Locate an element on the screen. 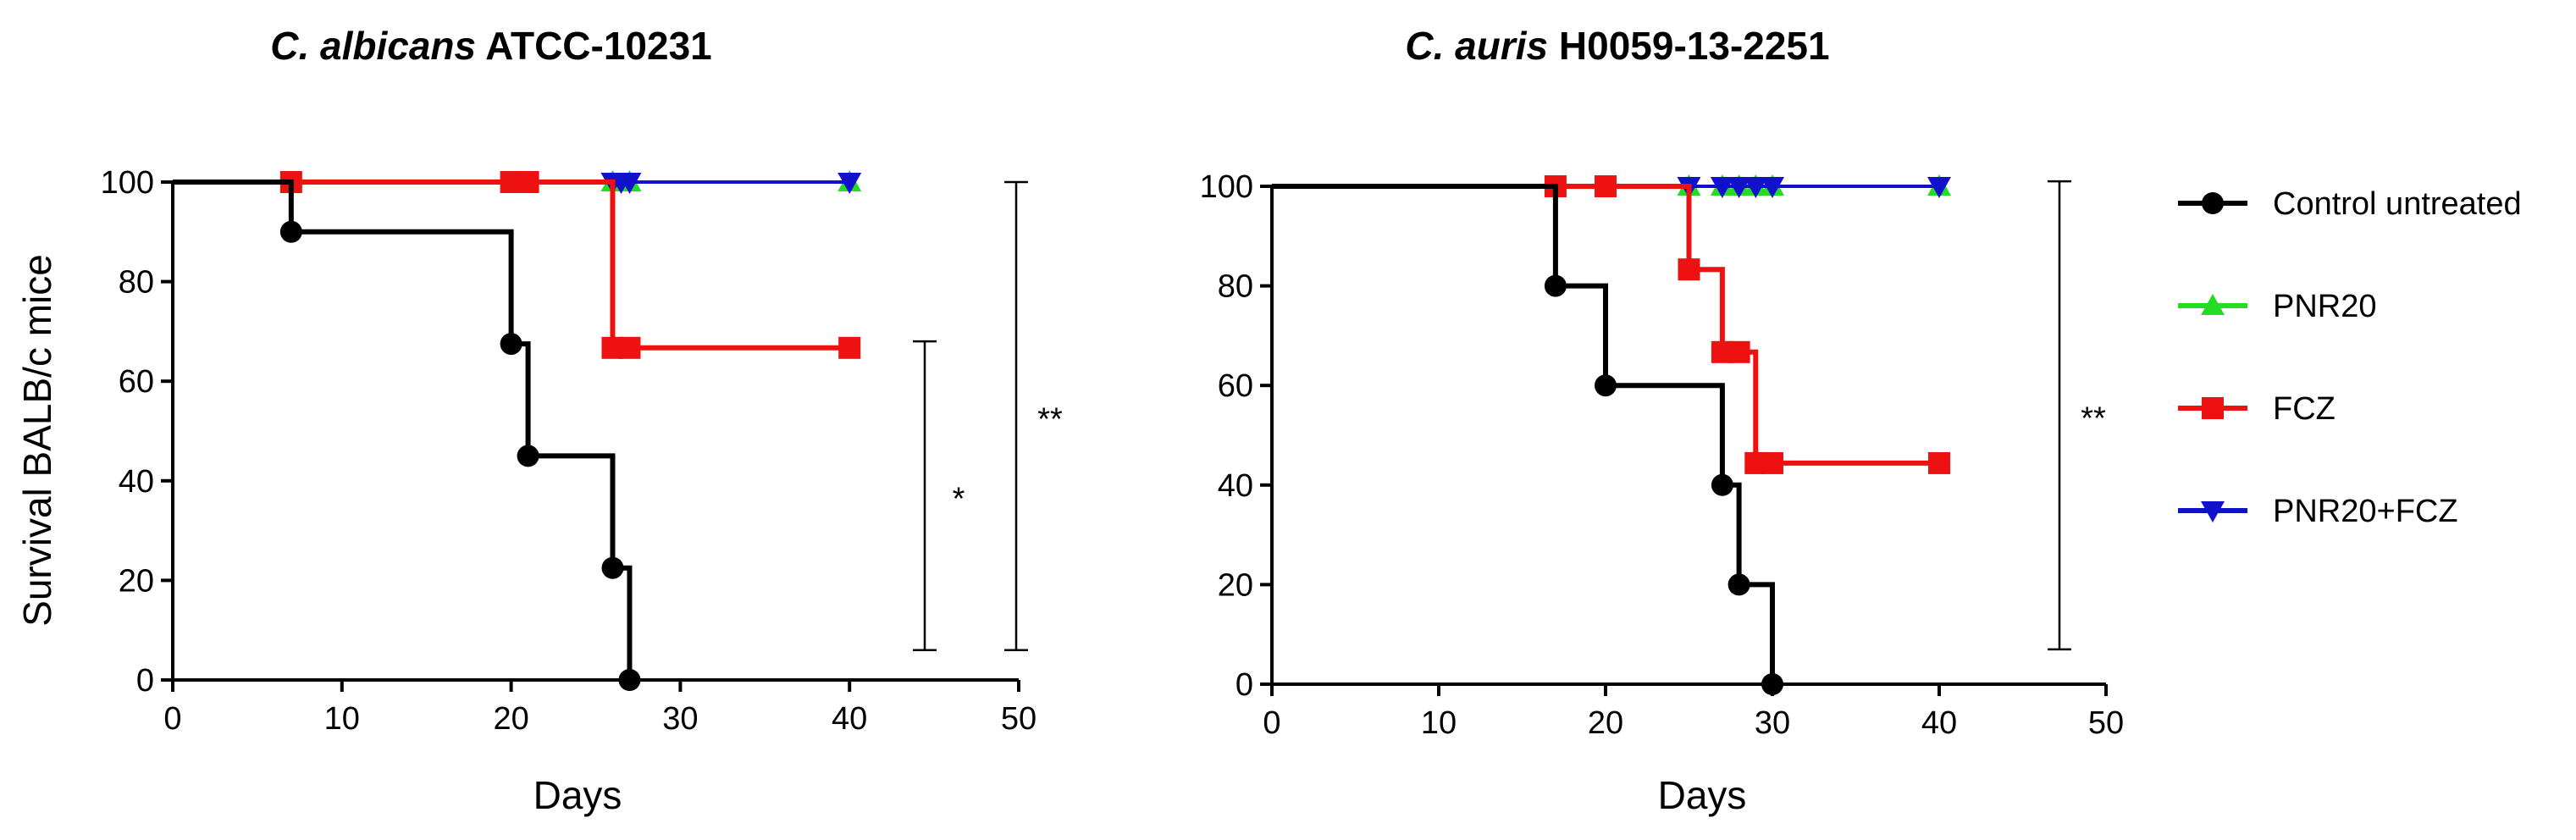 This screenshot has height=840, width=2576. significance-label: * is located at coordinates (959, 499).